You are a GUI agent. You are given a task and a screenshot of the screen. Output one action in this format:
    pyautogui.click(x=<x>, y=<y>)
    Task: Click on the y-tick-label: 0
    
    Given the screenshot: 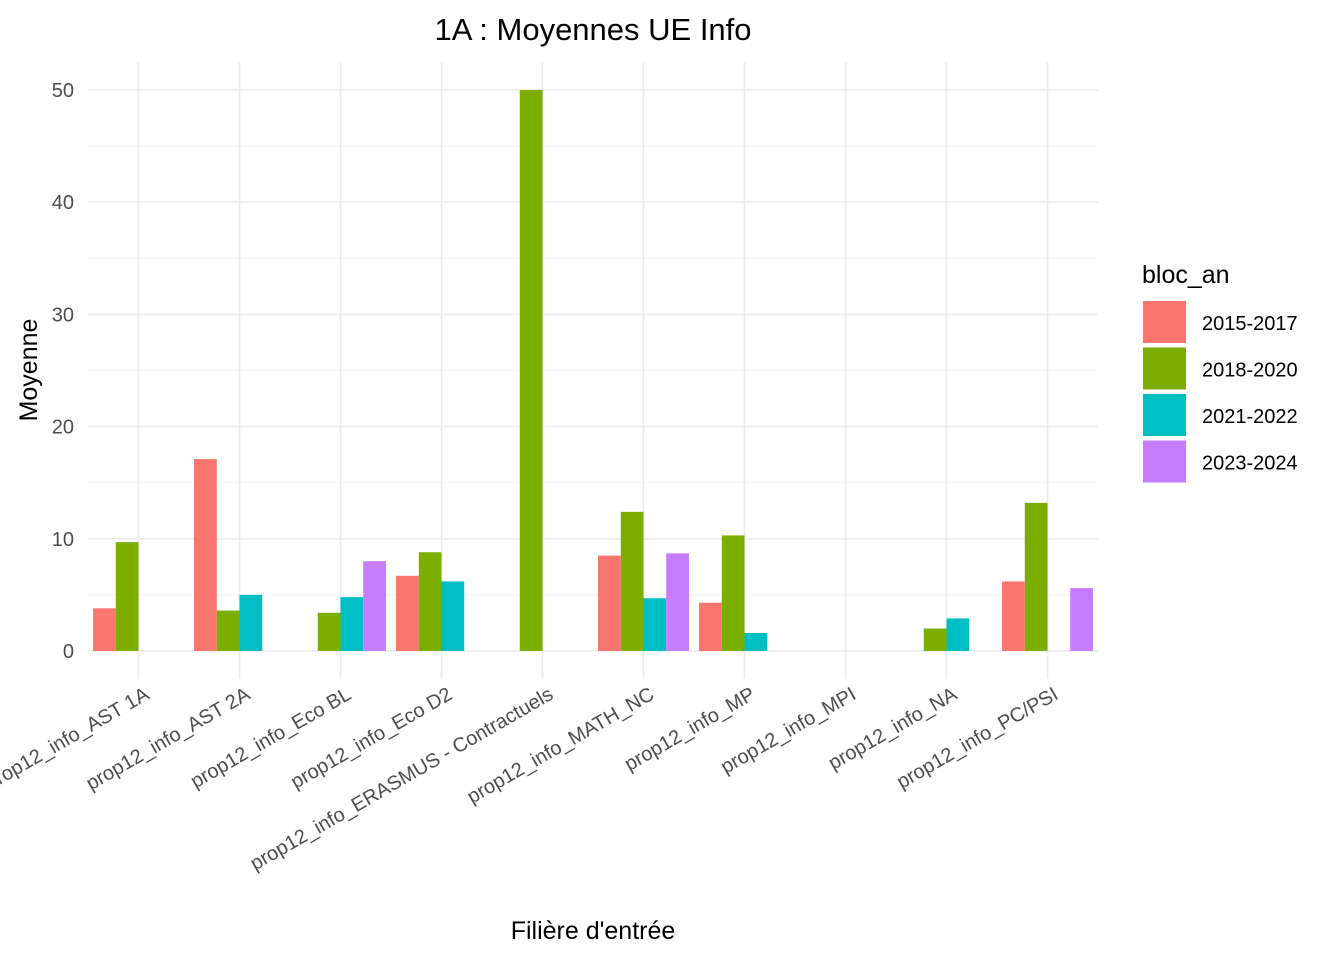 What is the action you would take?
    pyautogui.click(x=68, y=652)
    